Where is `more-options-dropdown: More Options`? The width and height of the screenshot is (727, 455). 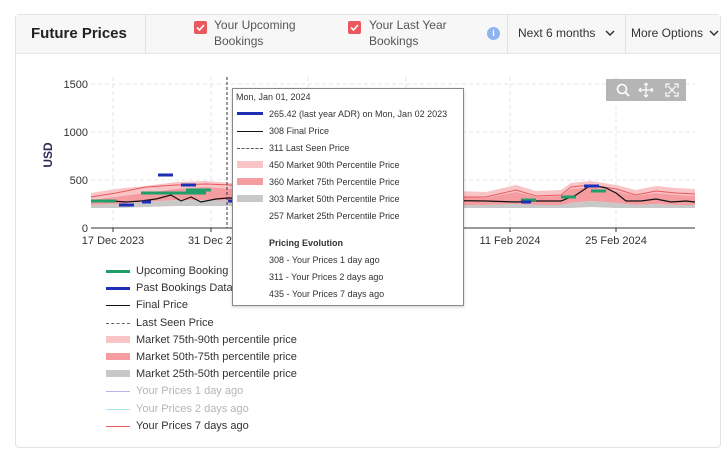
more-options-dropdown: More Options is located at coordinates (675, 33).